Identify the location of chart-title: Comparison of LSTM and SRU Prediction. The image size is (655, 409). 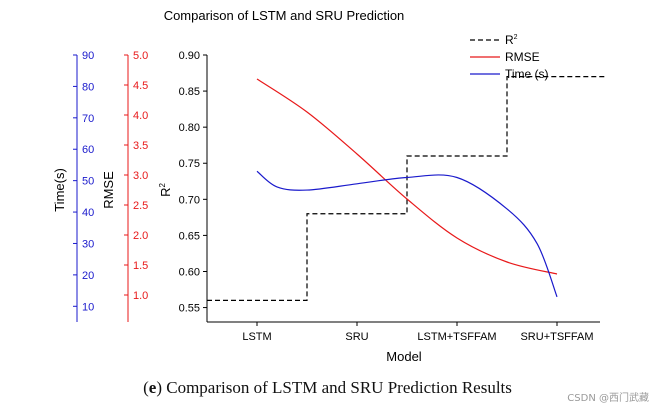
(284, 15).